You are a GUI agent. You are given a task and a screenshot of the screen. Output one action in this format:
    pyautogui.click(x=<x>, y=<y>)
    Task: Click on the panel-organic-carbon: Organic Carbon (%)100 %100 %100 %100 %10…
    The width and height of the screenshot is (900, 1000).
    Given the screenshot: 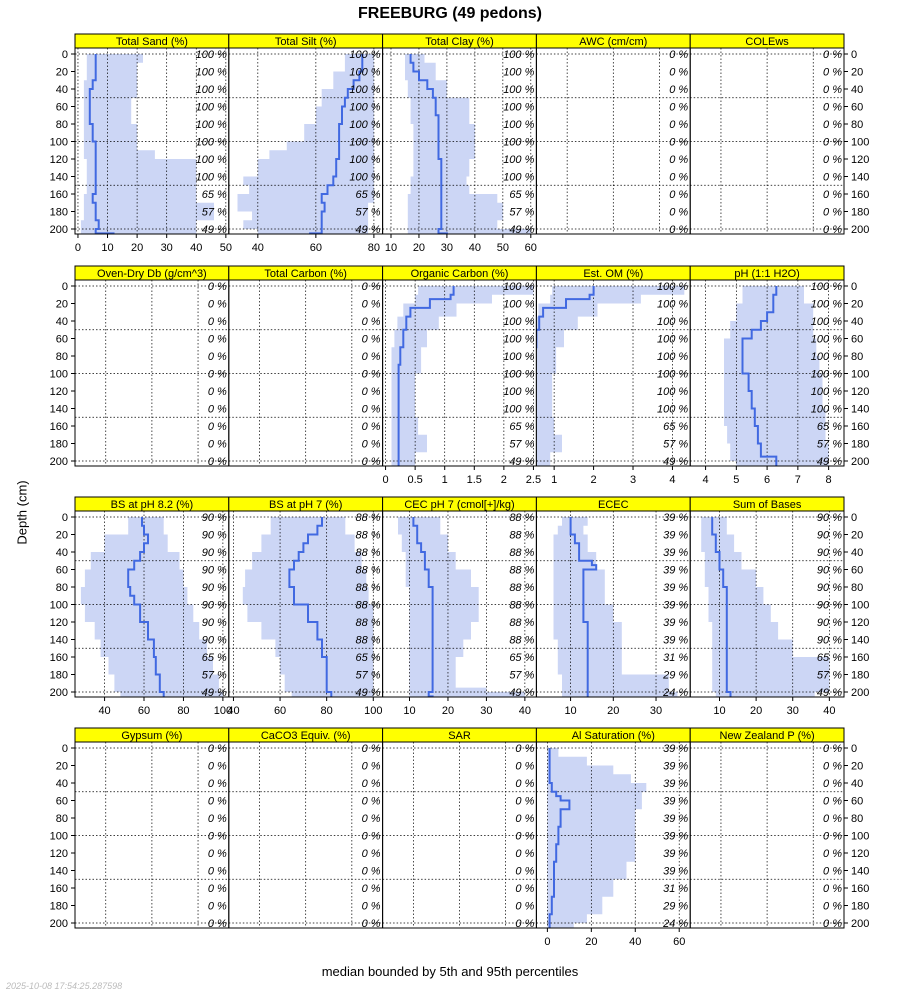 What is the action you would take?
    pyautogui.click(x=459, y=366)
    